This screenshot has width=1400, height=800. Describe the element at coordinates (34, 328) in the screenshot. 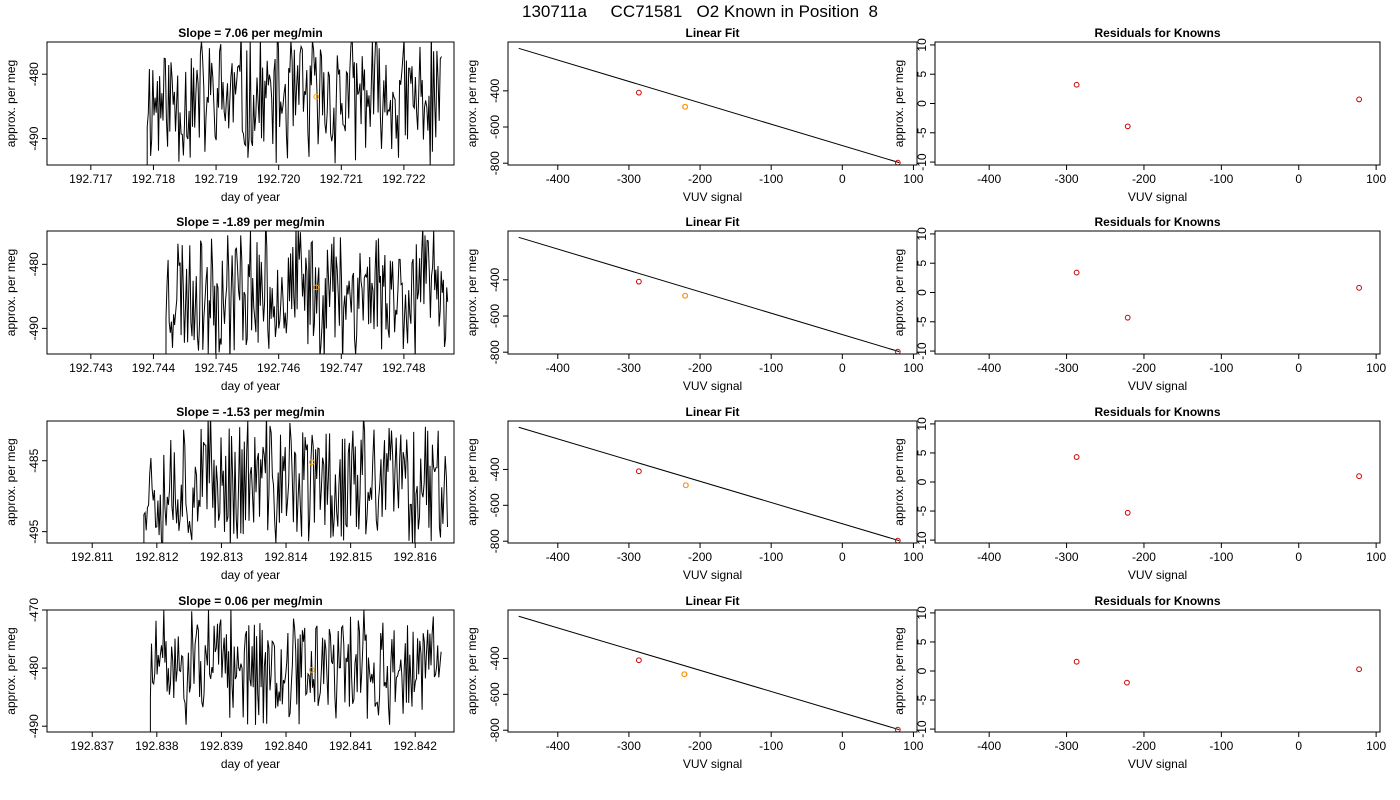

I see `y-tick-label: -490` at that location.